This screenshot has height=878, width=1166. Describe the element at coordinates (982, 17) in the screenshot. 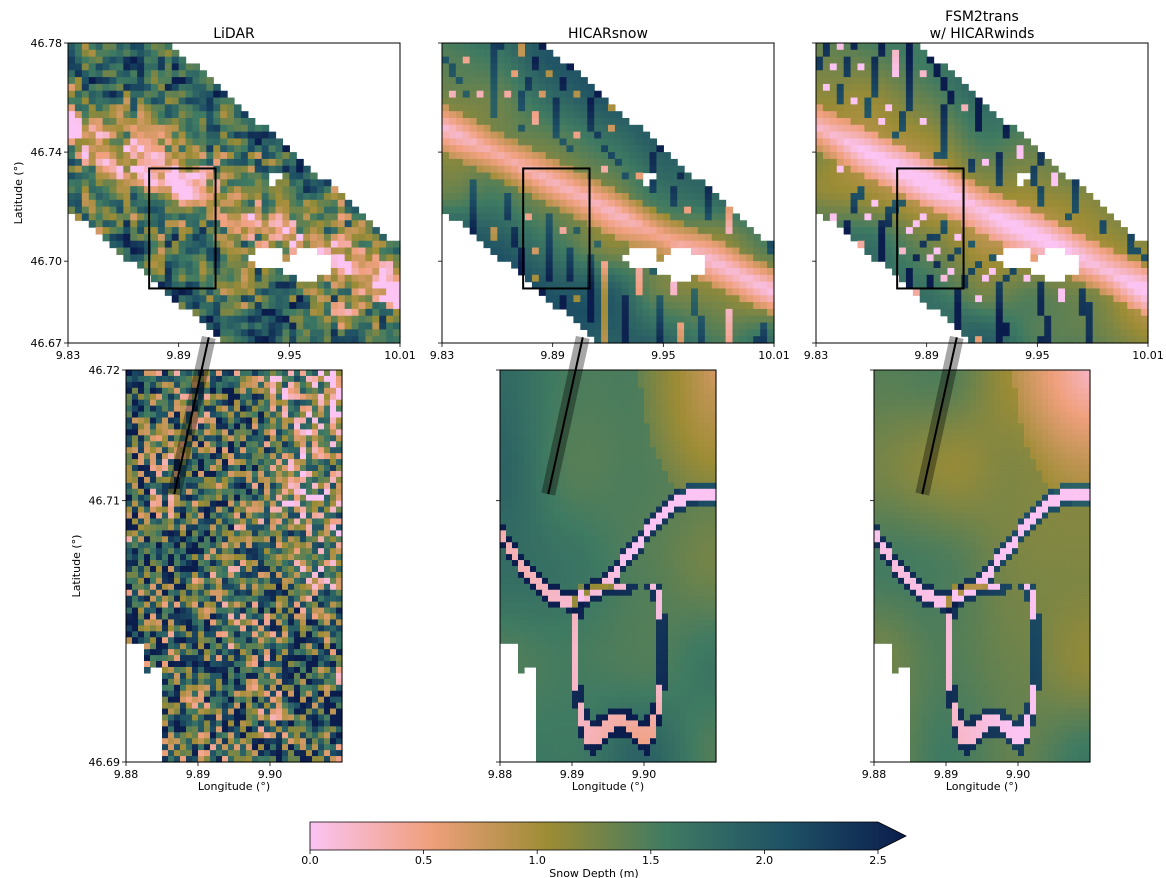

I see `panel-title-line1: FSM2trans` at that location.